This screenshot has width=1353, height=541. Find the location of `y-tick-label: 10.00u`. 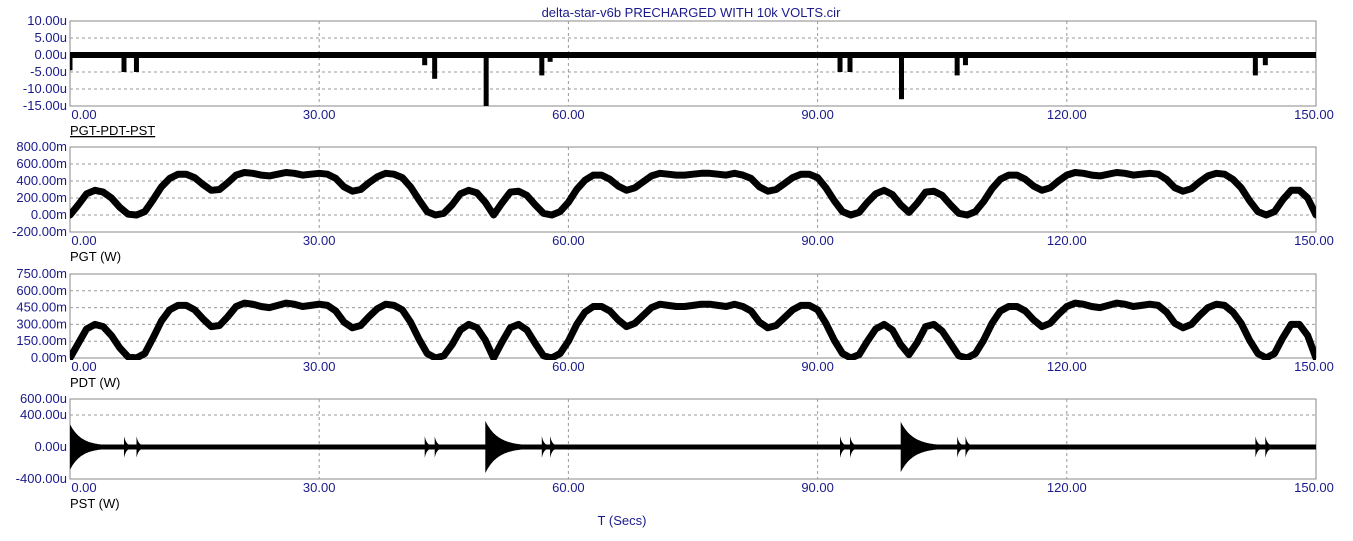

y-tick-label: 10.00u is located at coordinates (47, 20).